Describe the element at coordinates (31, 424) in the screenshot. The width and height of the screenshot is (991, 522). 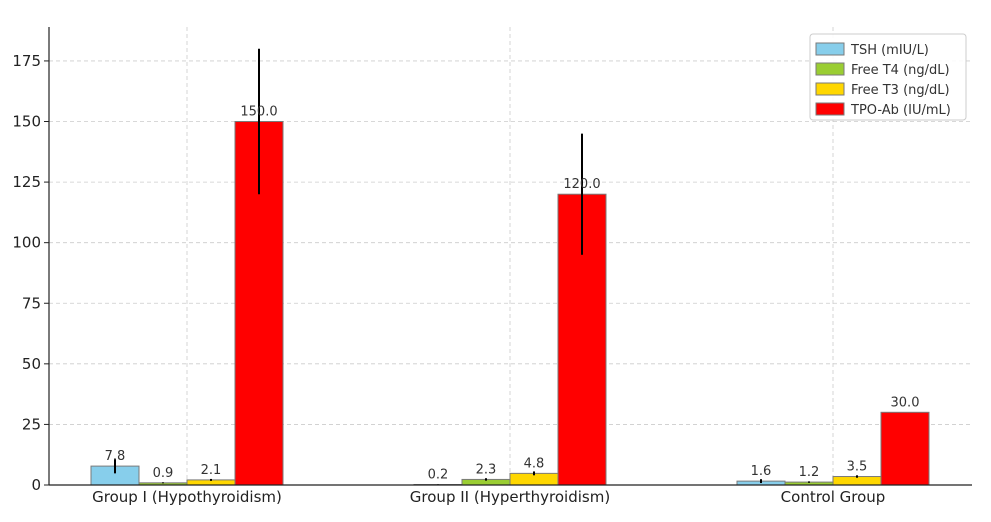
I see `y-tick-label: 25` at that location.